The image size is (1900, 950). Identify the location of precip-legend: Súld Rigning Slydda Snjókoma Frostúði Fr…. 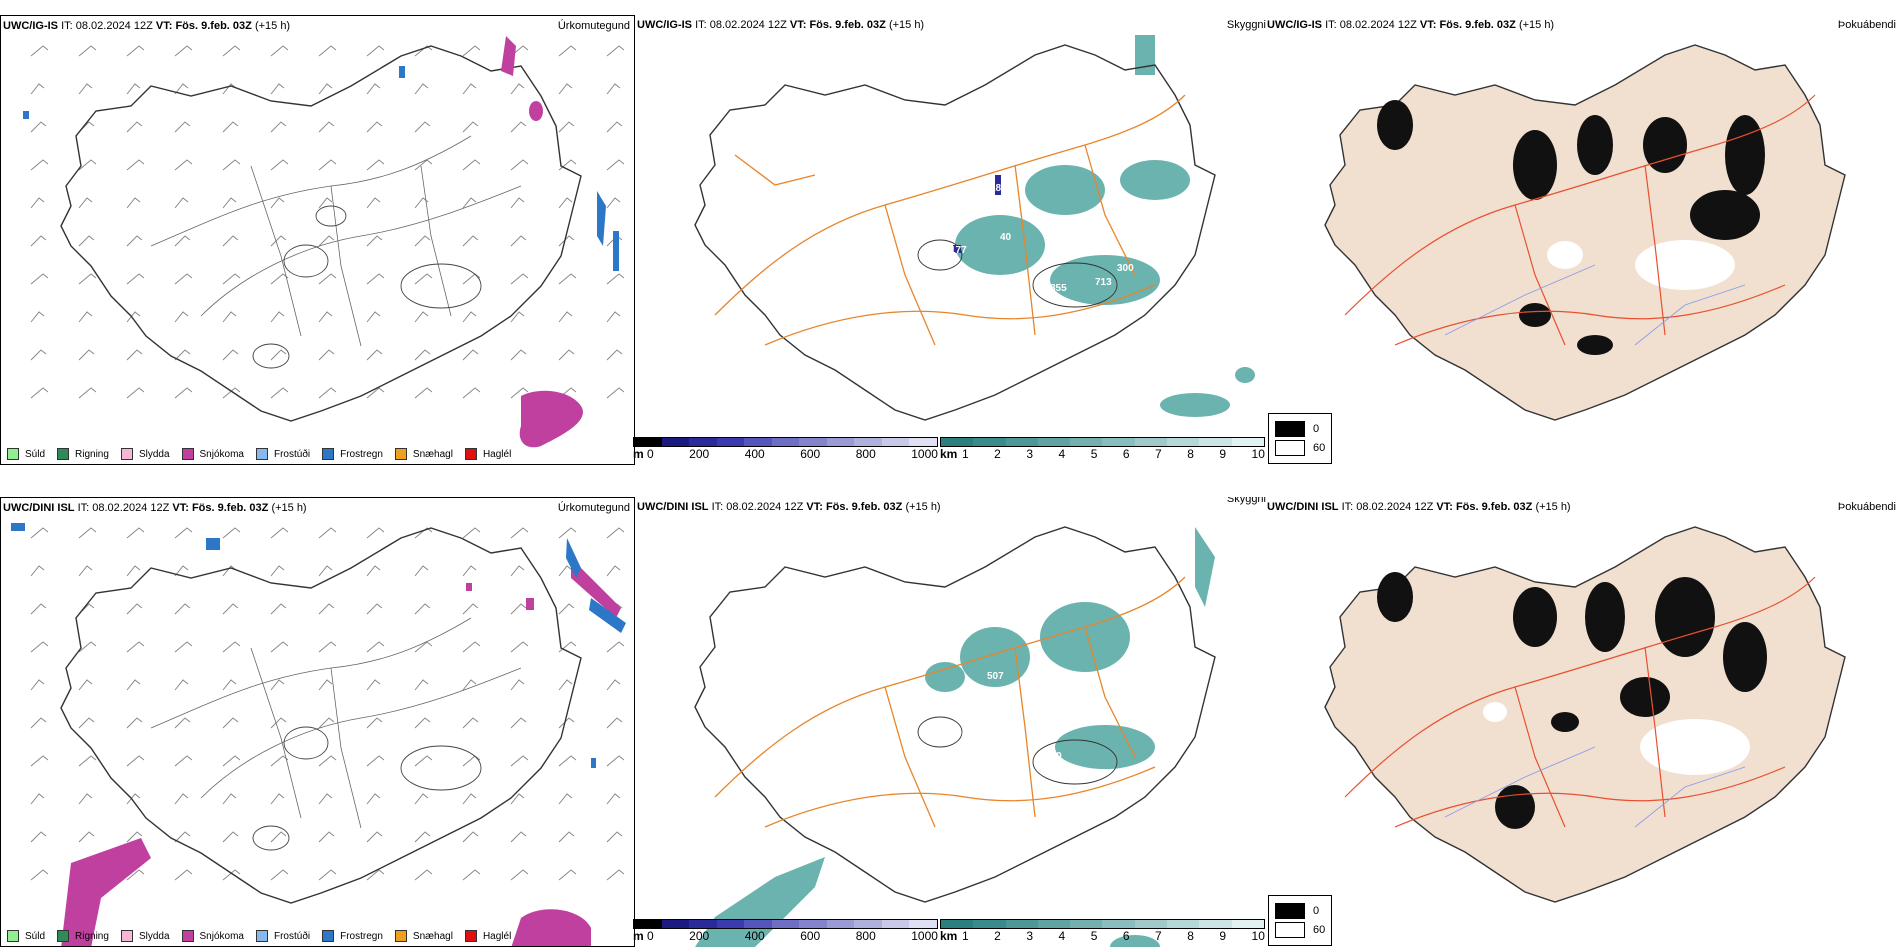
(259, 454).